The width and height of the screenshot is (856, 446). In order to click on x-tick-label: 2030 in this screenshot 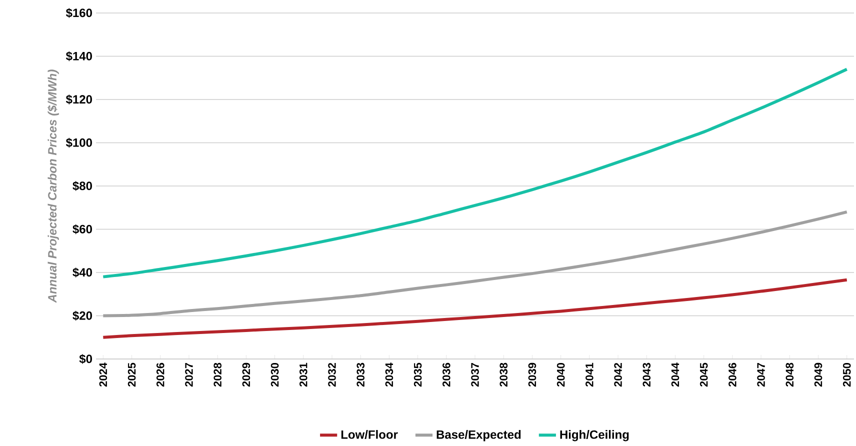, I will do `click(274, 374)`.